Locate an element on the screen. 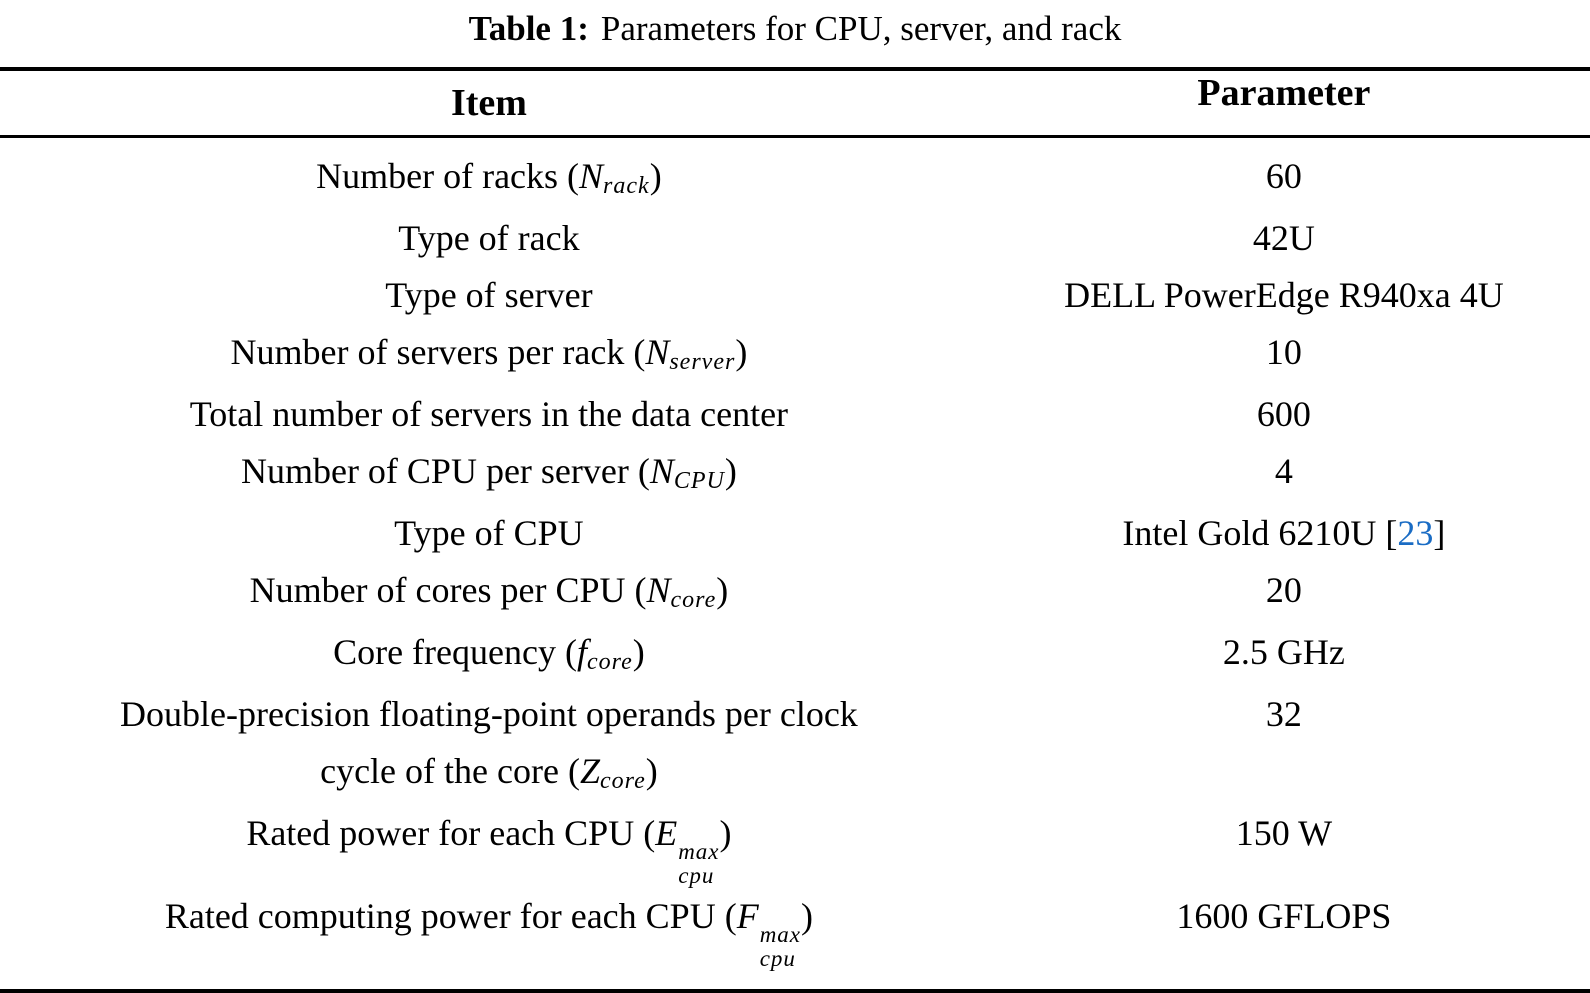 The height and width of the screenshot is (993, 1590). parameter-cell: 10 is located at coordinates (1283, 352).